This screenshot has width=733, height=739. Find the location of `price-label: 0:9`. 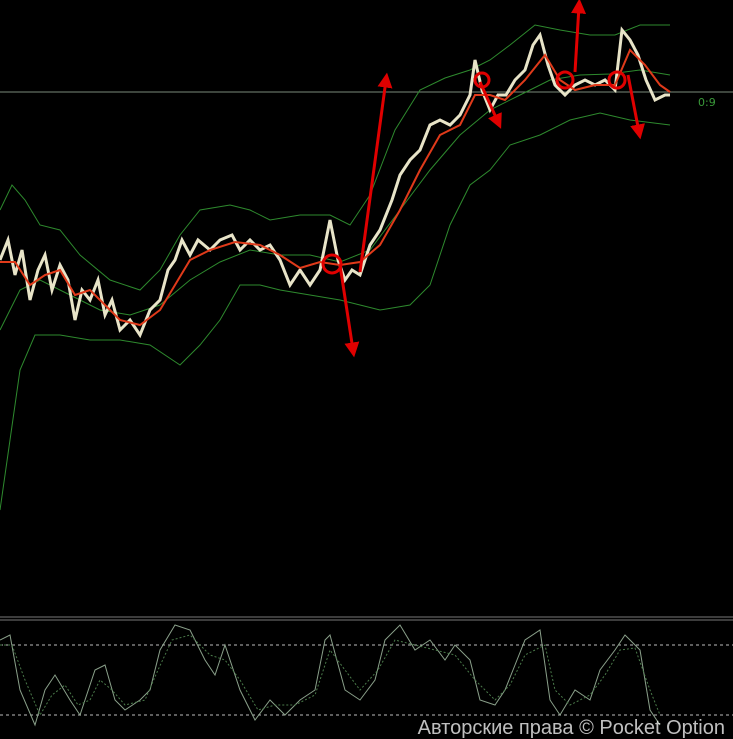

price-label: 0:9 is located at coordinates (707, 102).